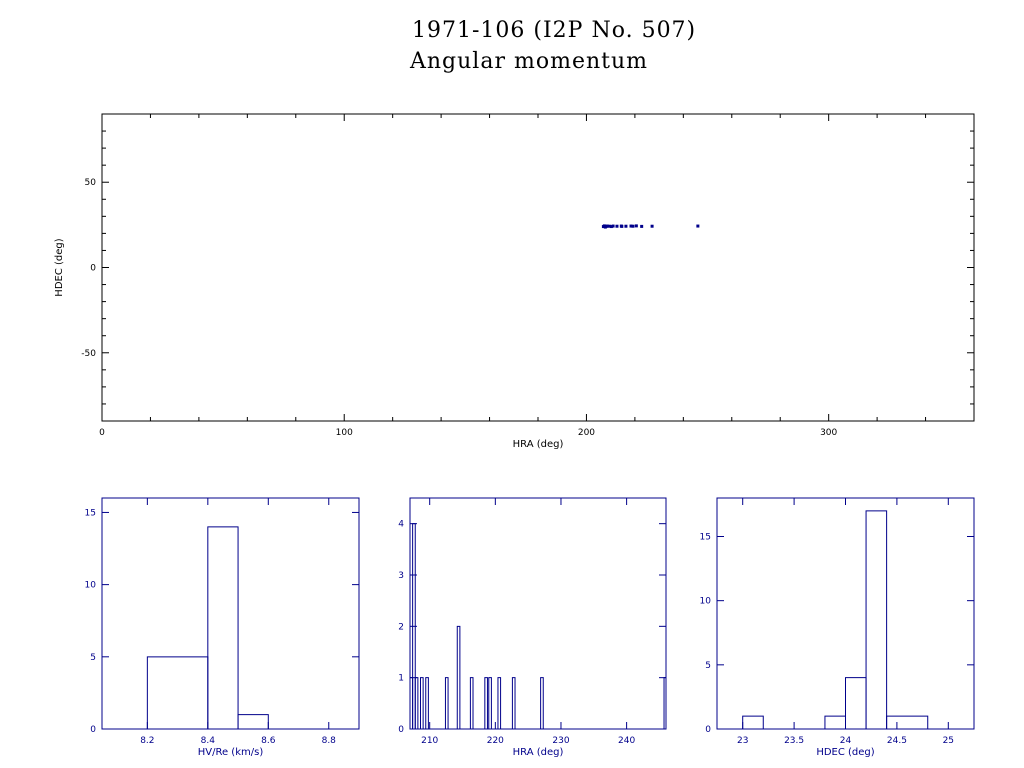 Image resolution: width=1024 pixels, height=768 pixels. I want to click on x-tick-label: 0, so click(102, 433).